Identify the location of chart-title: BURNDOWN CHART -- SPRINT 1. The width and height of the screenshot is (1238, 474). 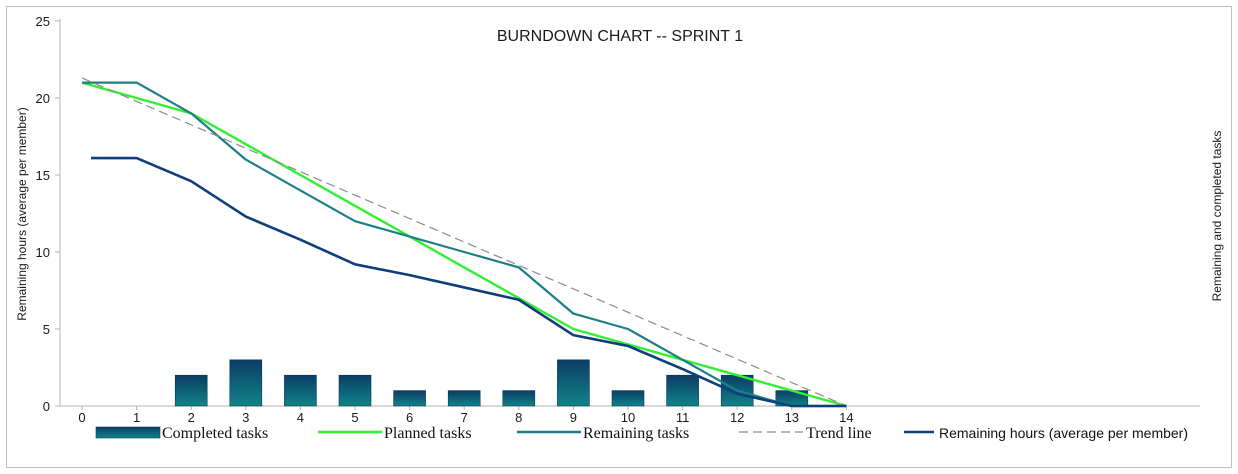
(620, 36).